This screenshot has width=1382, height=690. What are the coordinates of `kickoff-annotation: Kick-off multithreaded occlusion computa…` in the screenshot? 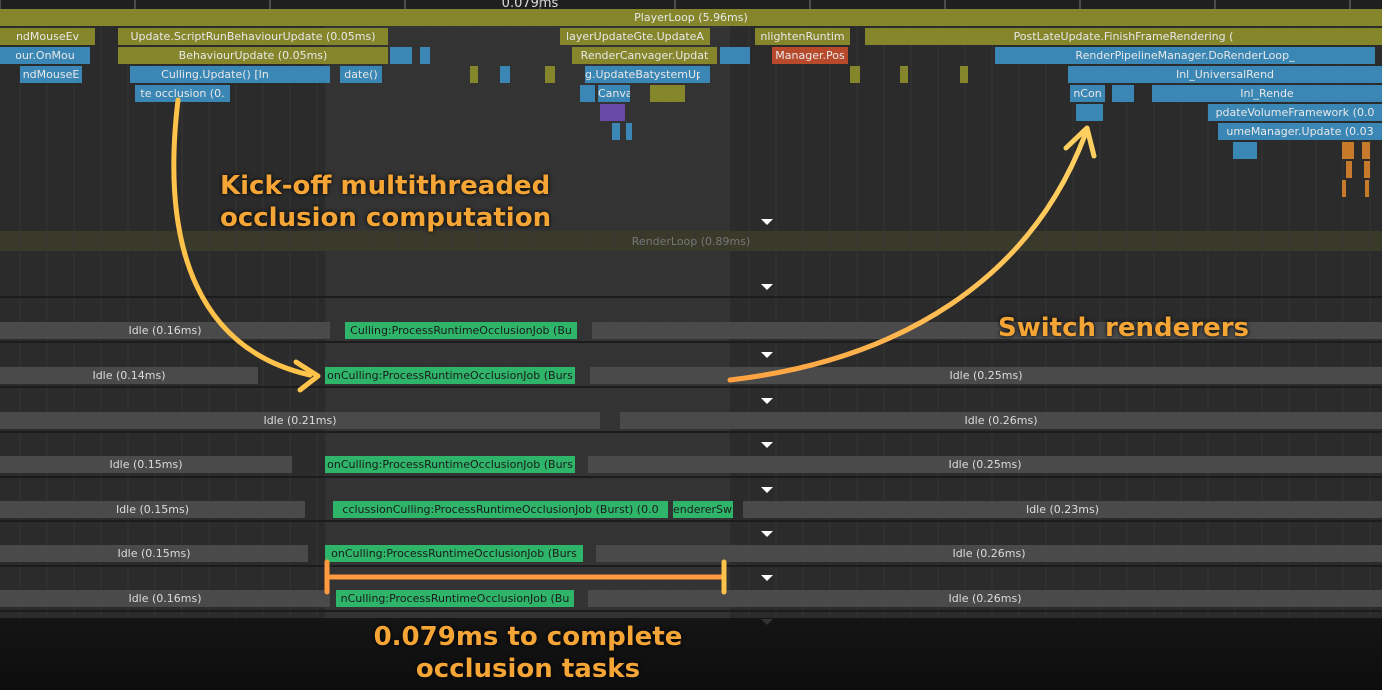 It's located at (385, 202).